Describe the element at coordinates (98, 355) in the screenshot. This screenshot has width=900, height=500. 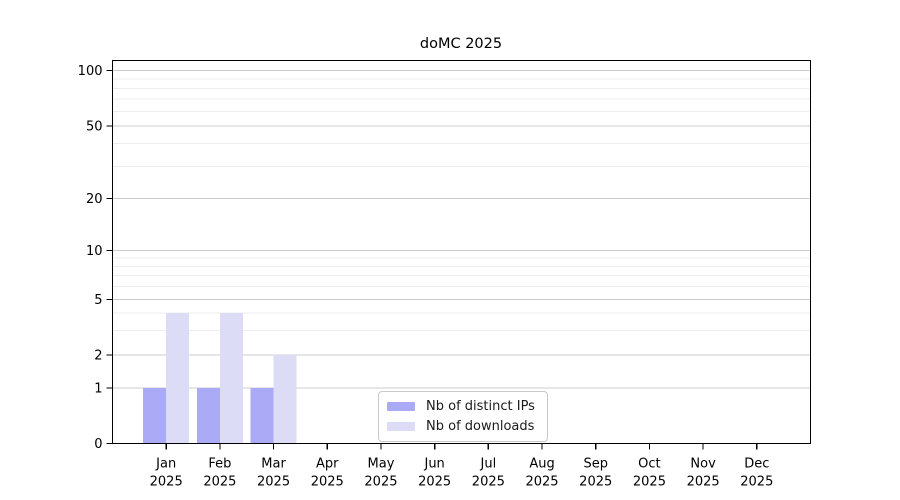
I see `y-tick-label: 2` at that location.